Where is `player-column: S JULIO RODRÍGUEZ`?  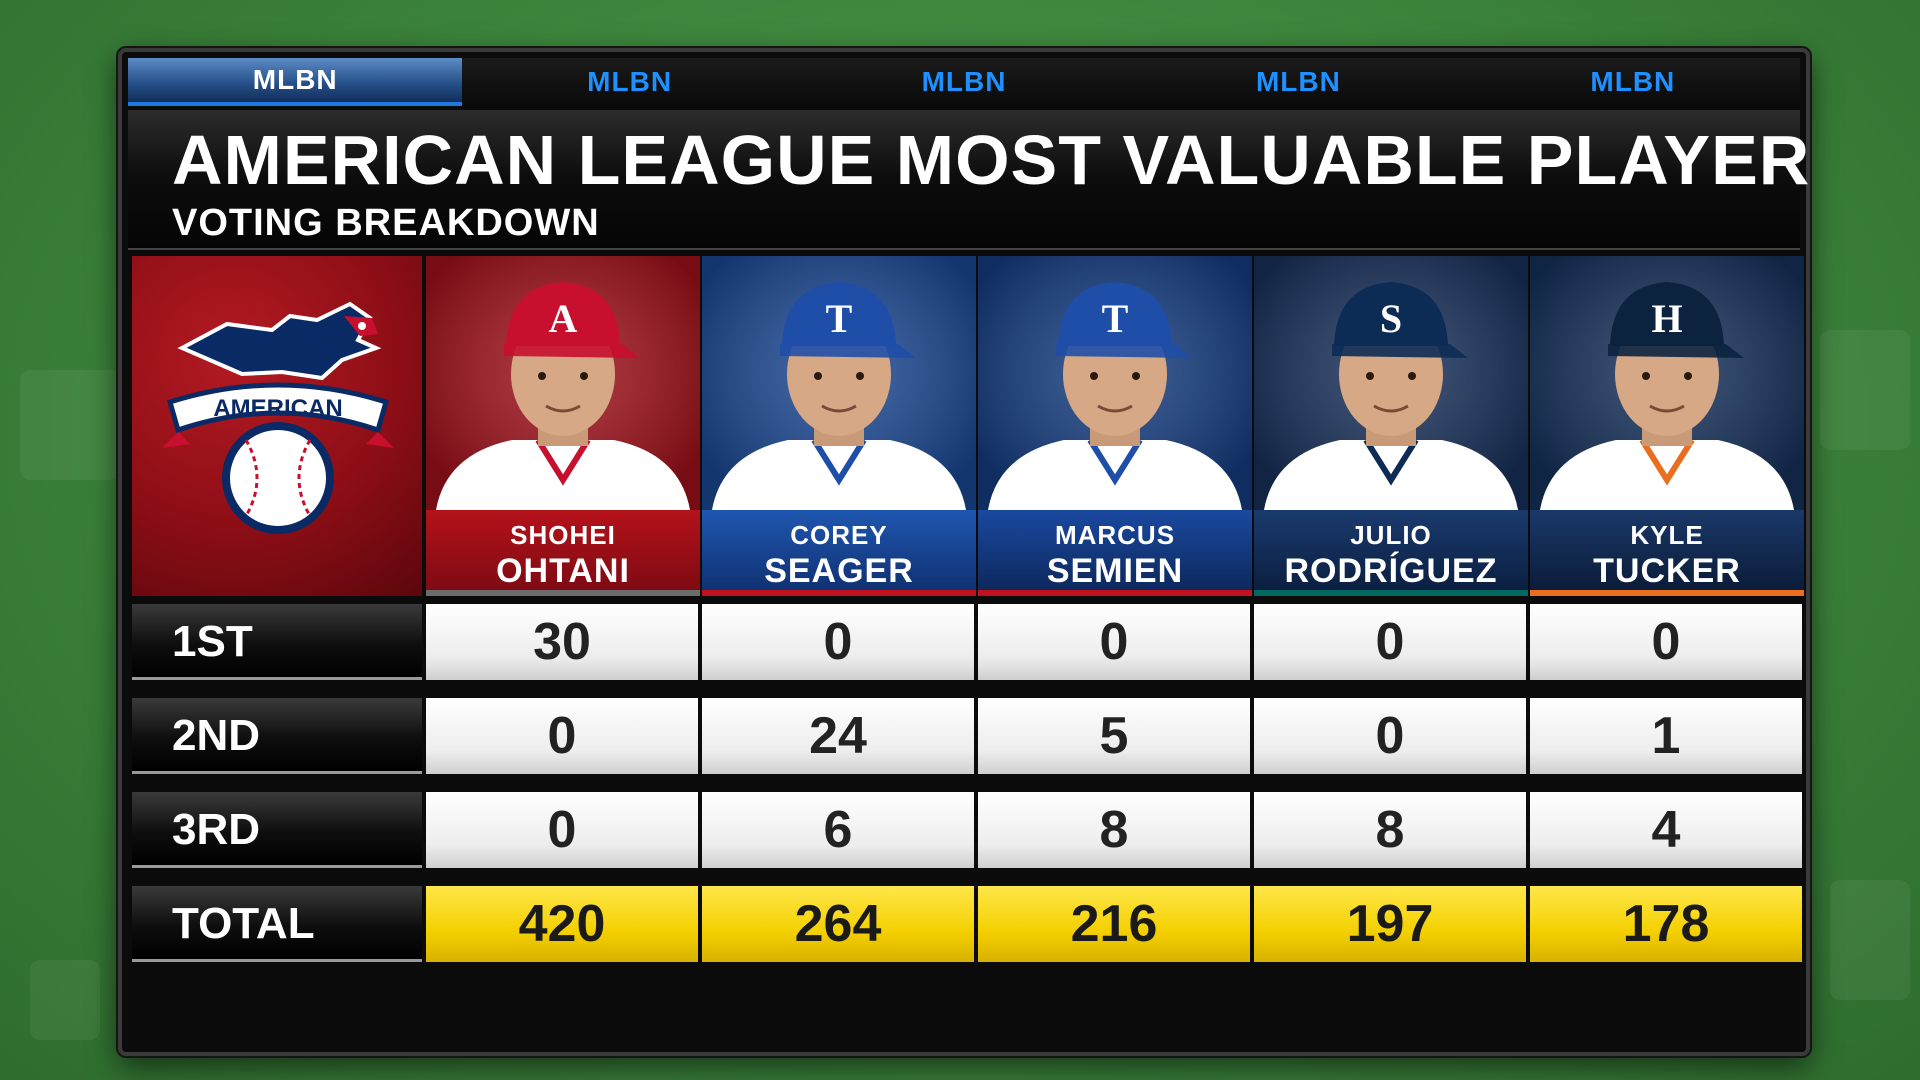
player-column: S JULIO RODRÍGUEZ is located at coordinates (1391, 426).